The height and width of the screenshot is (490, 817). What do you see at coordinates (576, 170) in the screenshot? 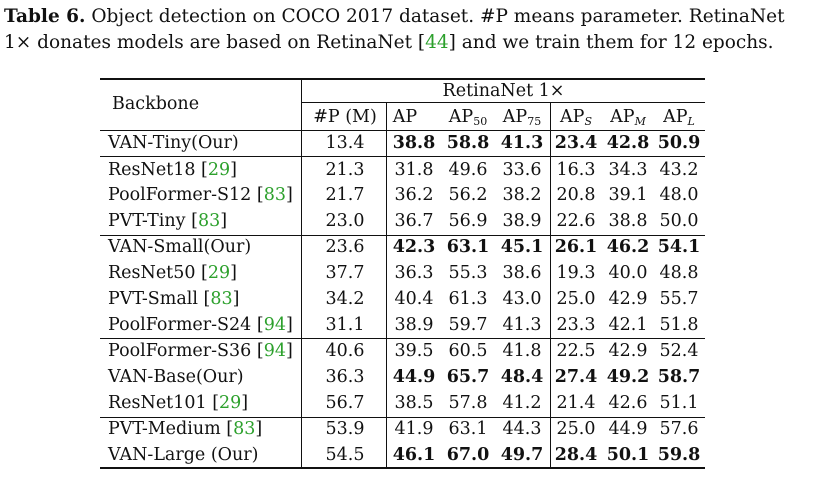
I see `cell-aps: 16.3` at bounding box center [576, 170].